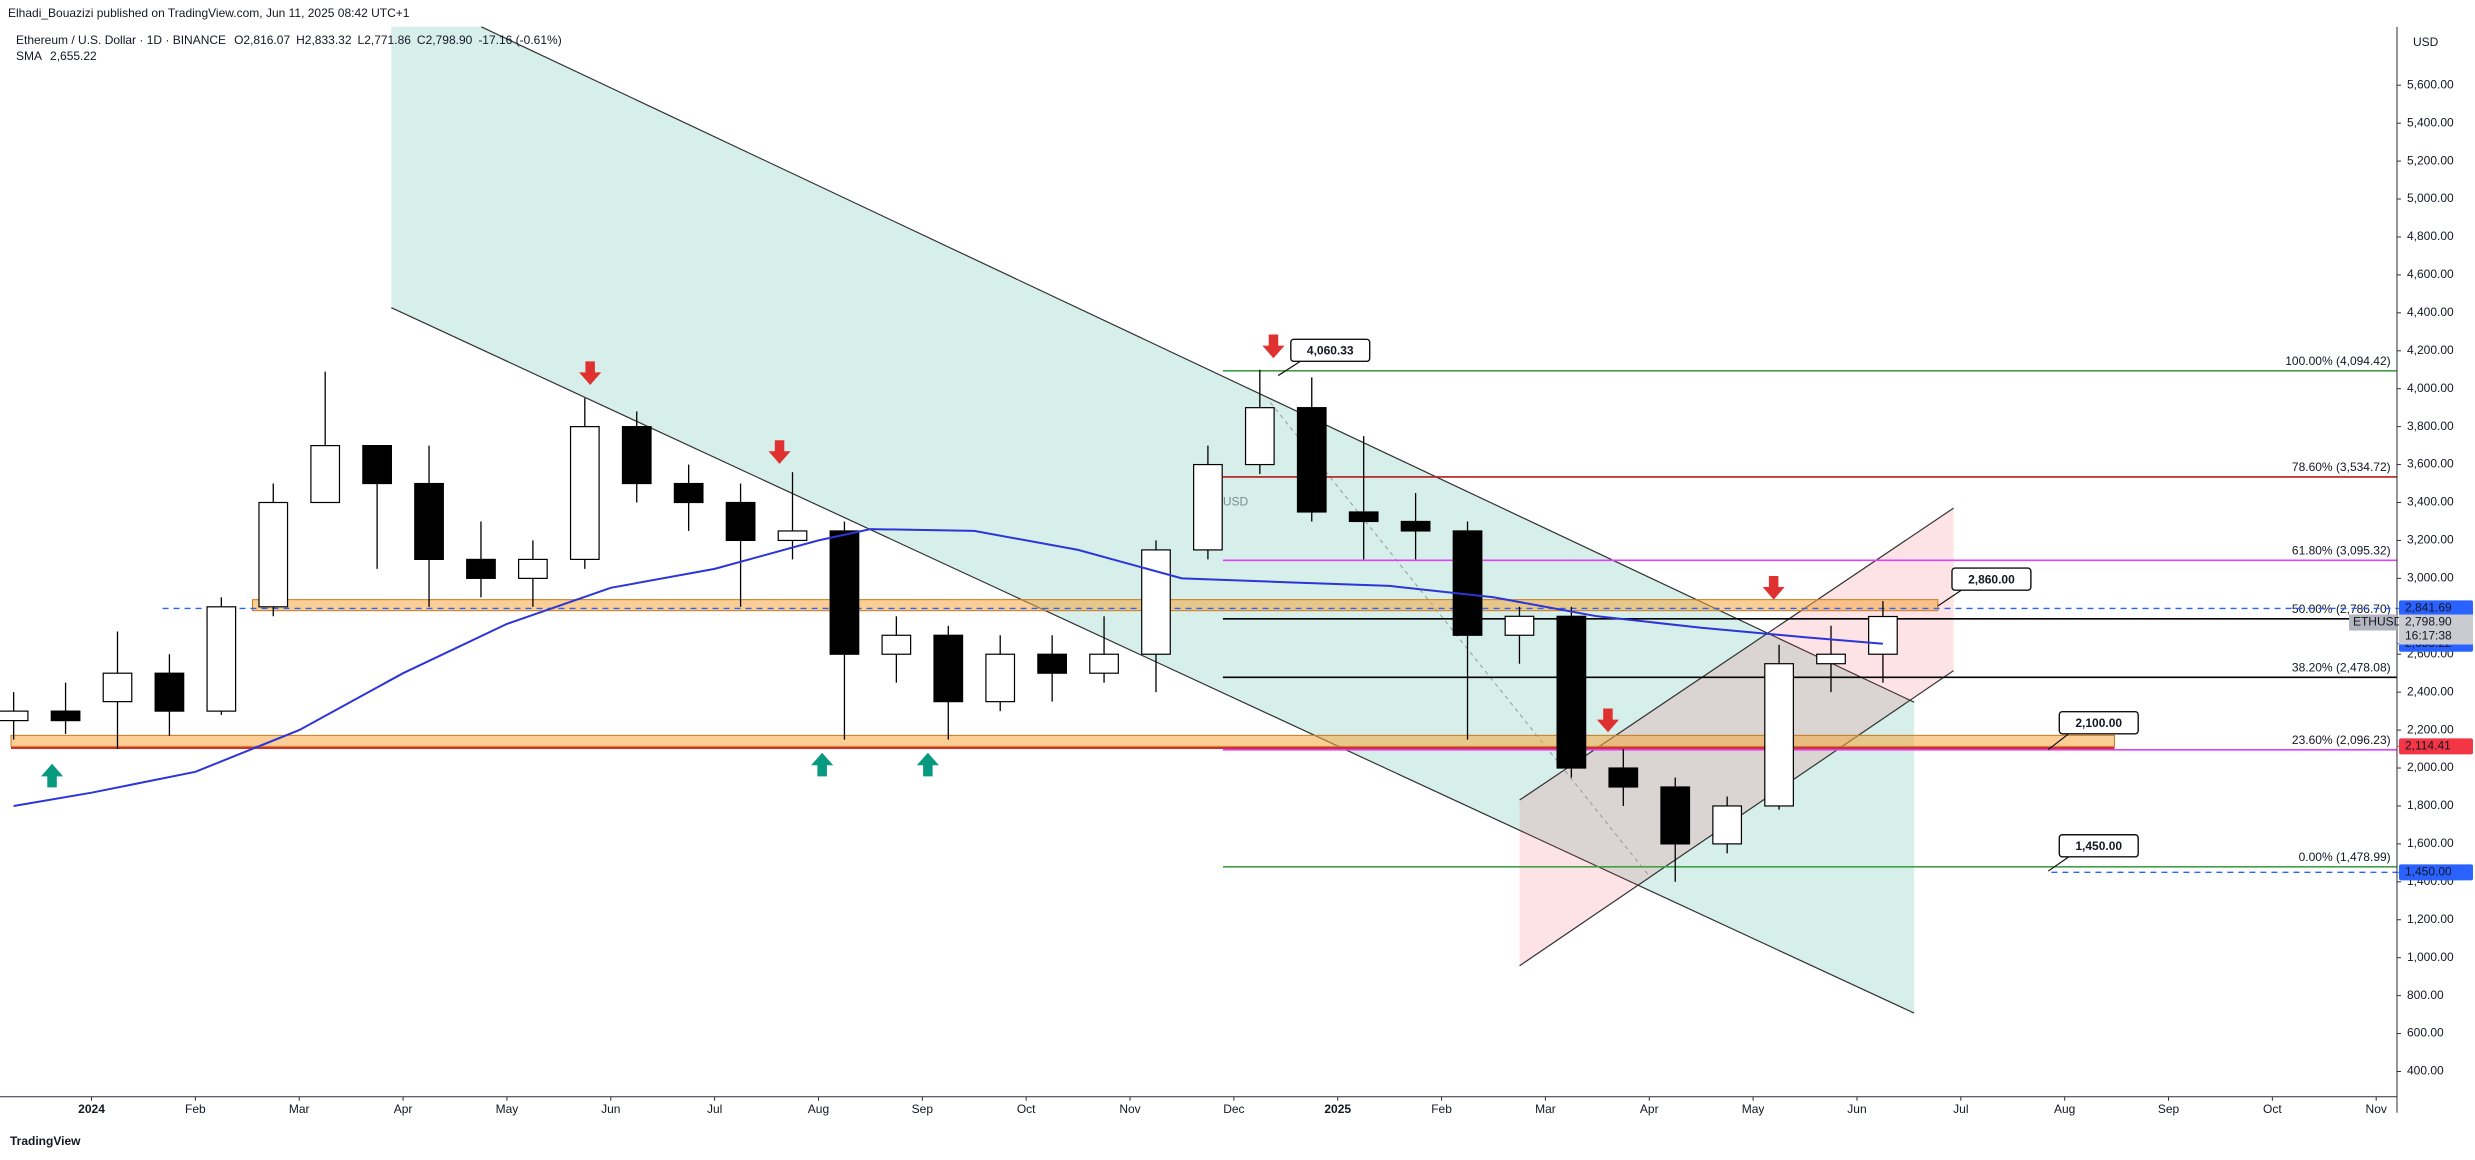  Describe the element at coordinates (2430, 767) in the screenshot. I see `y-tick-label: 2,000.00` at that location.